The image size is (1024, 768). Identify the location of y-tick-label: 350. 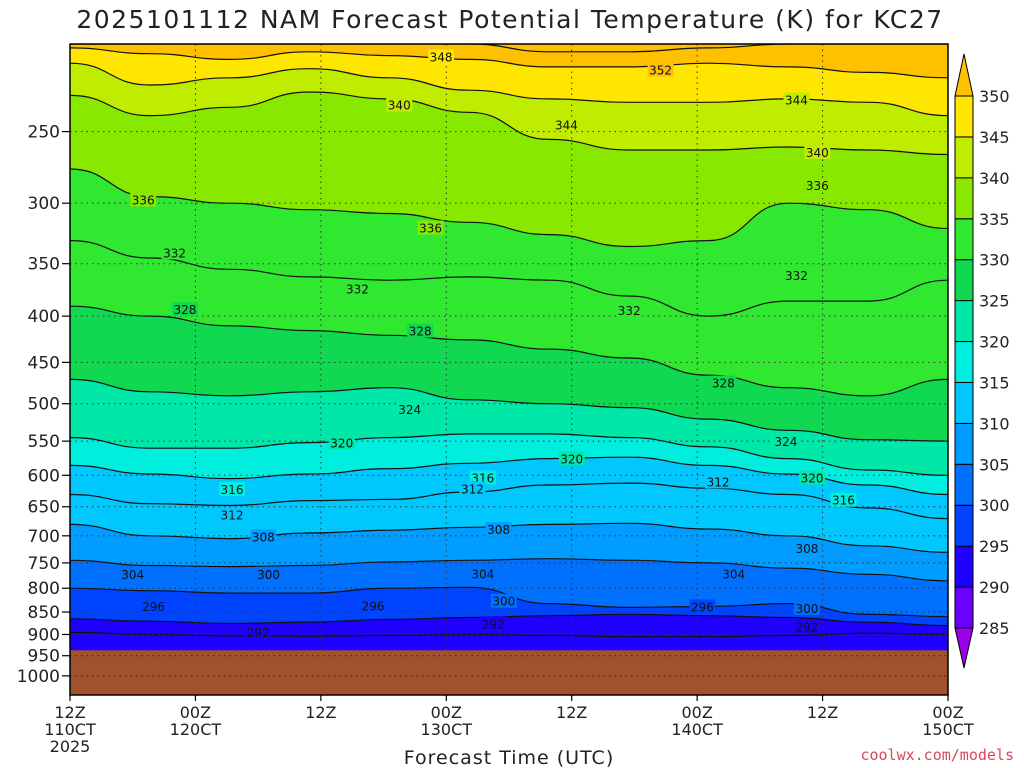
(44, 265).